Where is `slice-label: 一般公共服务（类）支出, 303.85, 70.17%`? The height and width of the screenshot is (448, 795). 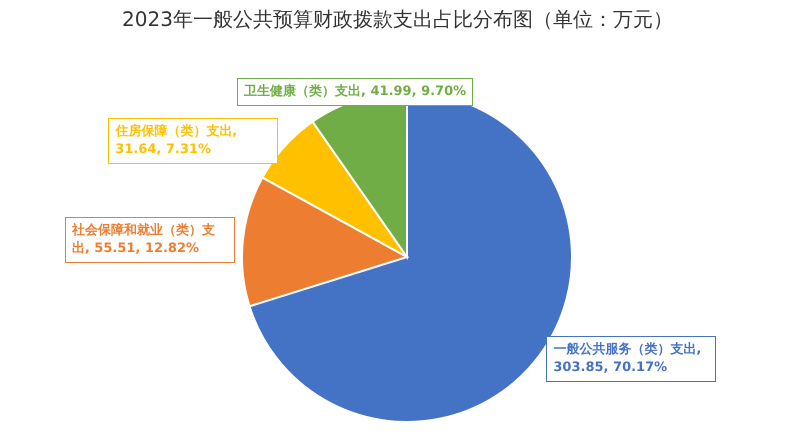
slice-label: 一般公共服务（类）支出, 303.85, 70.17% is located at coordinates (631, 359).